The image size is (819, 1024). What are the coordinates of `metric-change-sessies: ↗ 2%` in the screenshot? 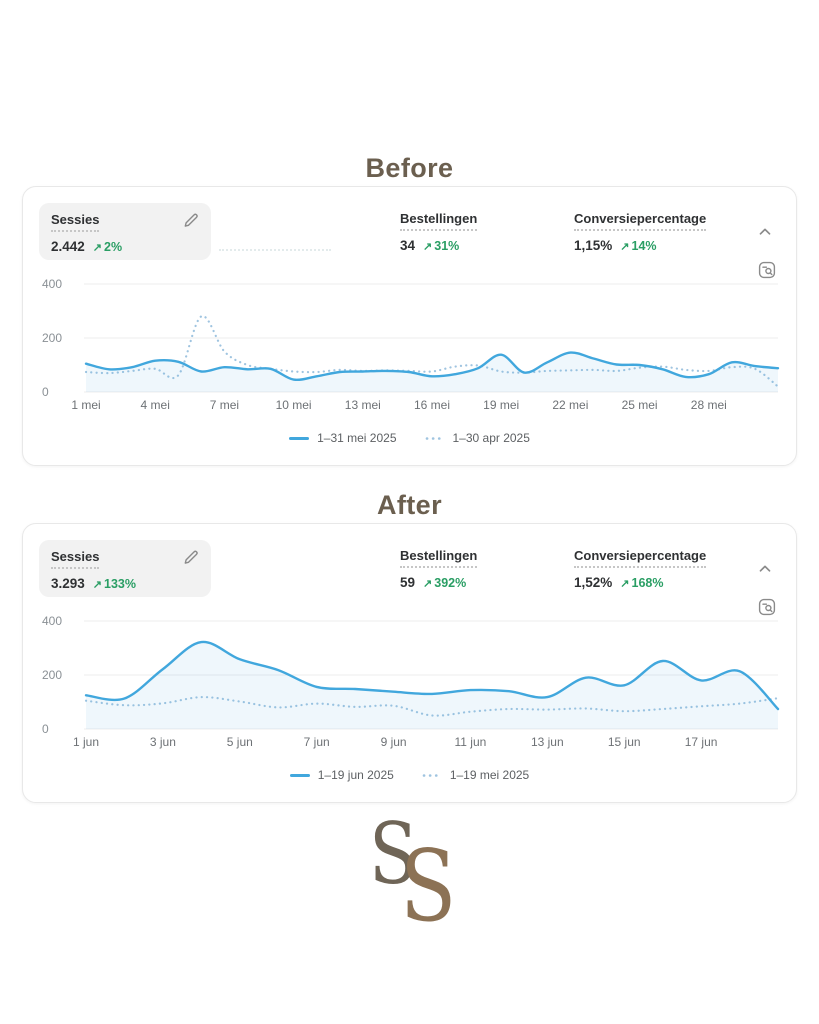 It's located at (107, 247).